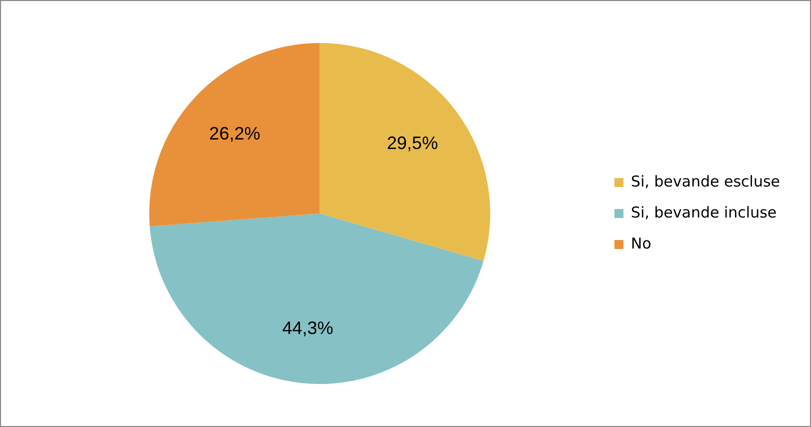 The height and width of the screenshot is (427, 811). Describe the element at coordinates (641, 243) in the screenshot. I see `legend-label: No` at that location.